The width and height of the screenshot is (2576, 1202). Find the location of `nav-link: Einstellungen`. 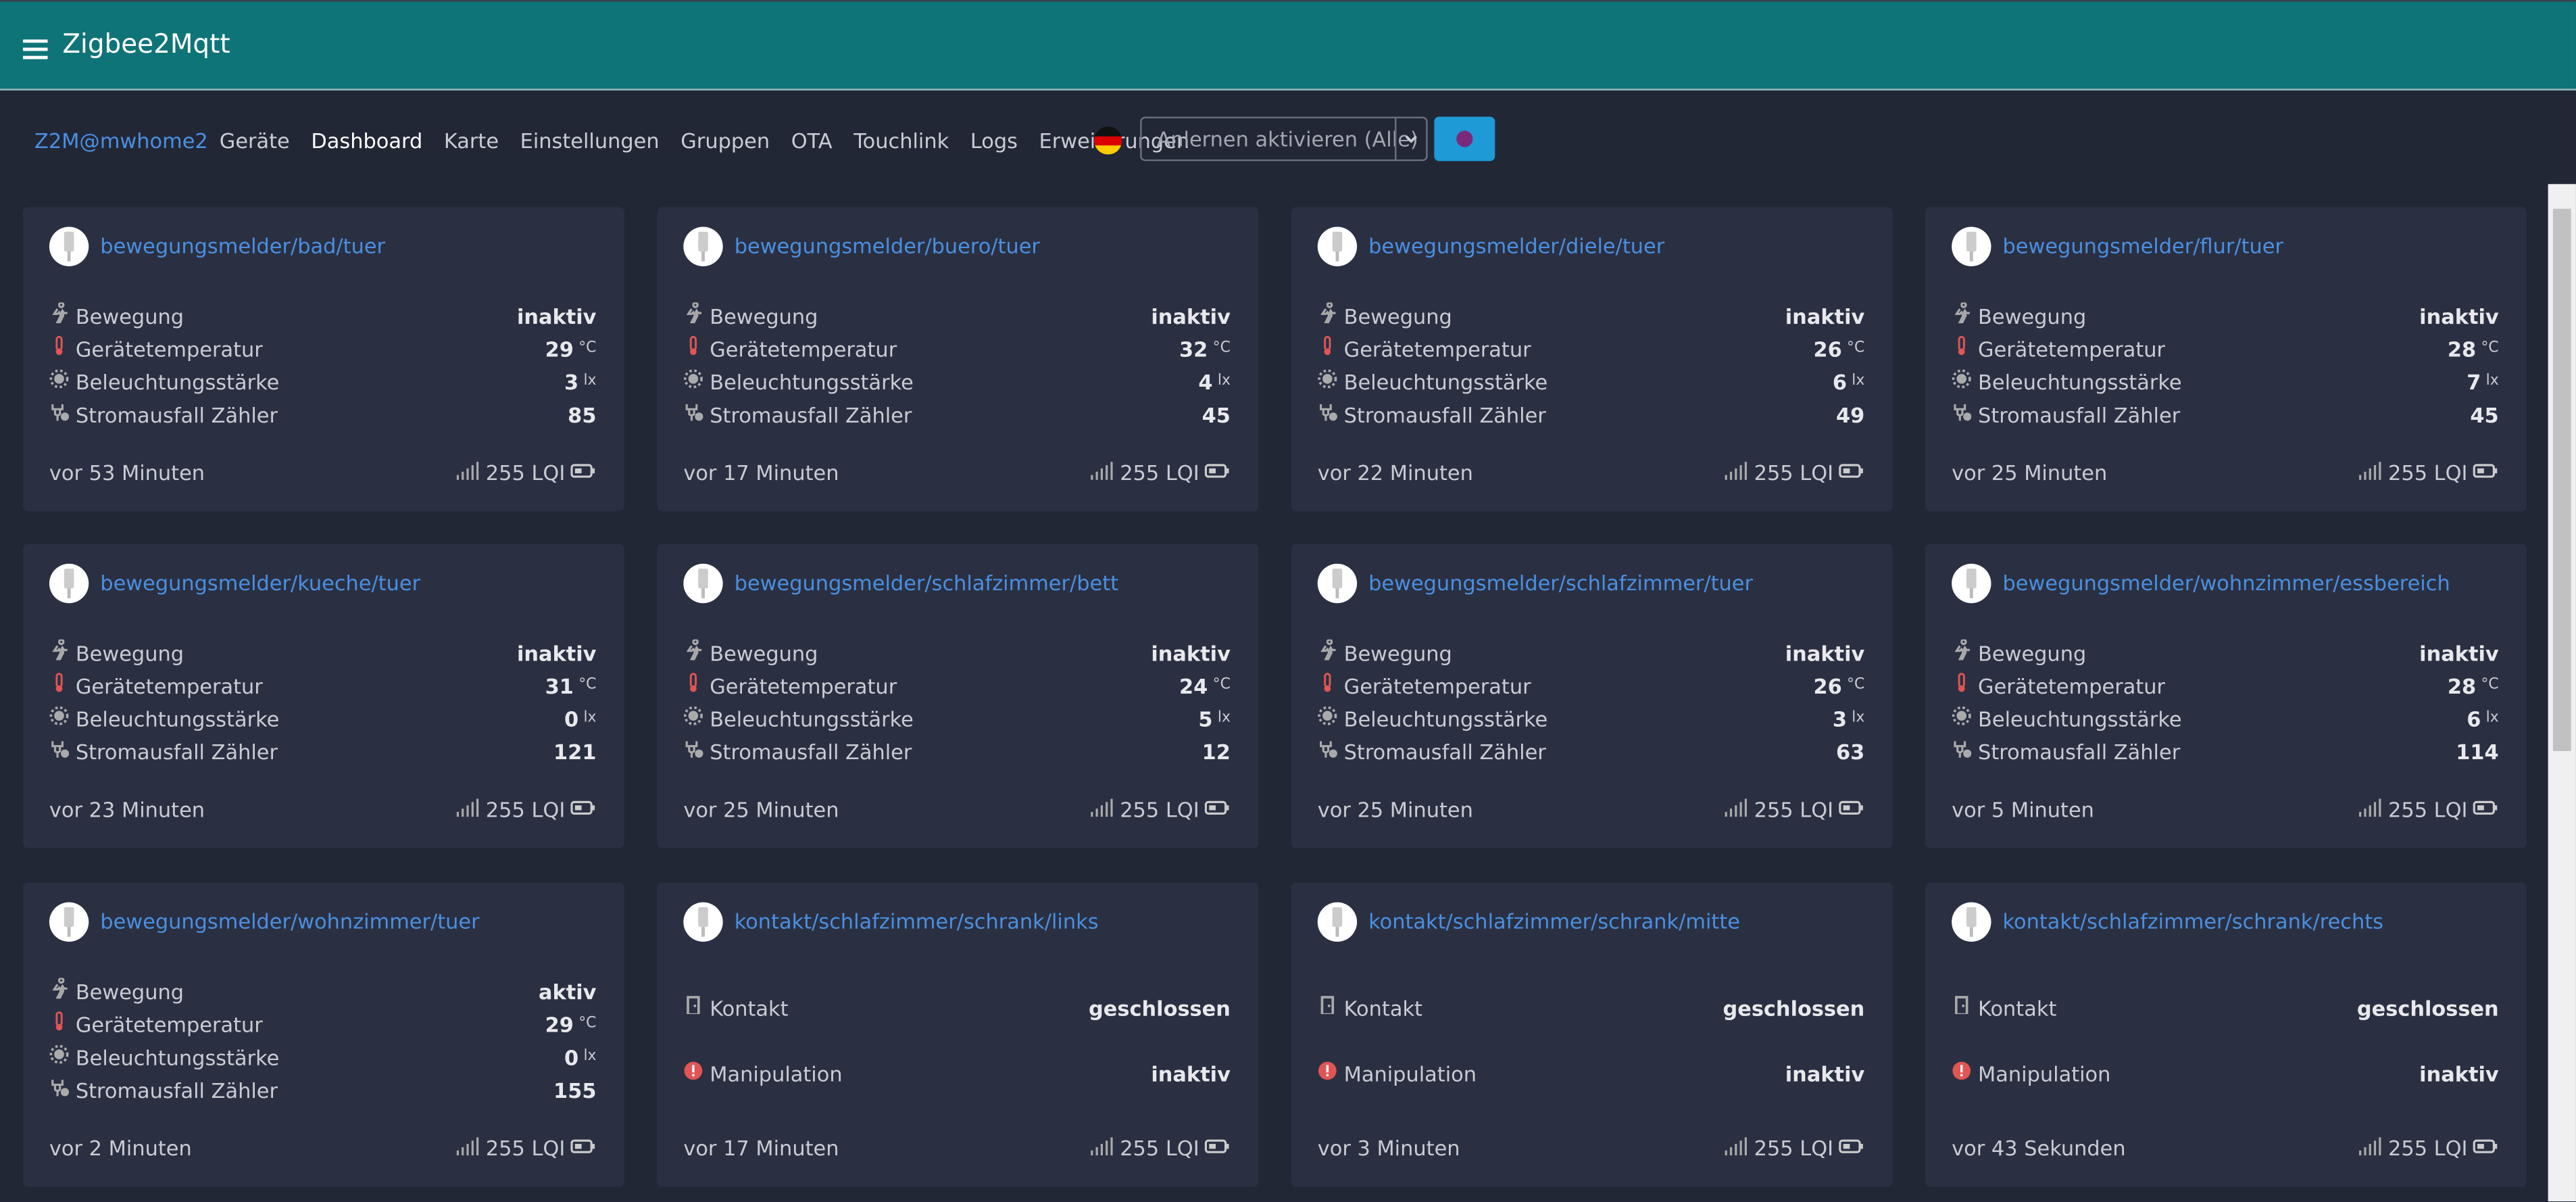

nav-link: Einstellungen is located at coordinates (590, 140).